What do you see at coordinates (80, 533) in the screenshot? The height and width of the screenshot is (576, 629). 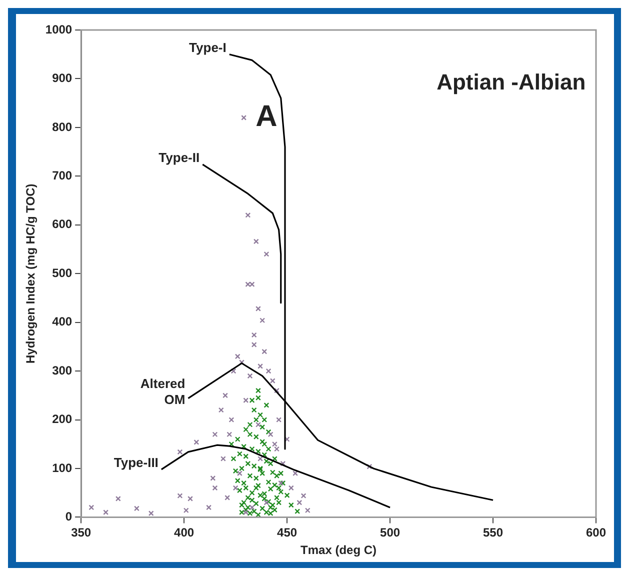 I see `x-tick-label: 350` at bounding box center [80, 533].